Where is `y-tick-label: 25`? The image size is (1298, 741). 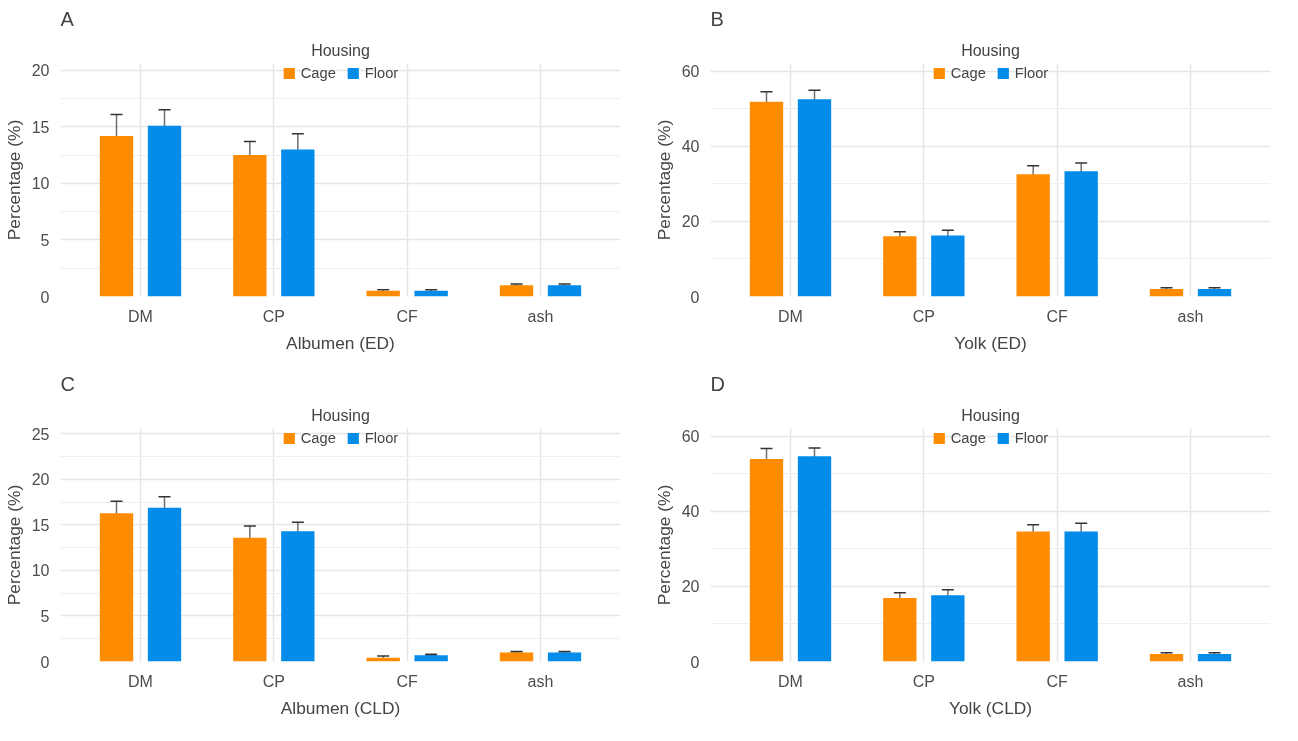
y-tick-label: 25 is located at coordinates (40, 434).